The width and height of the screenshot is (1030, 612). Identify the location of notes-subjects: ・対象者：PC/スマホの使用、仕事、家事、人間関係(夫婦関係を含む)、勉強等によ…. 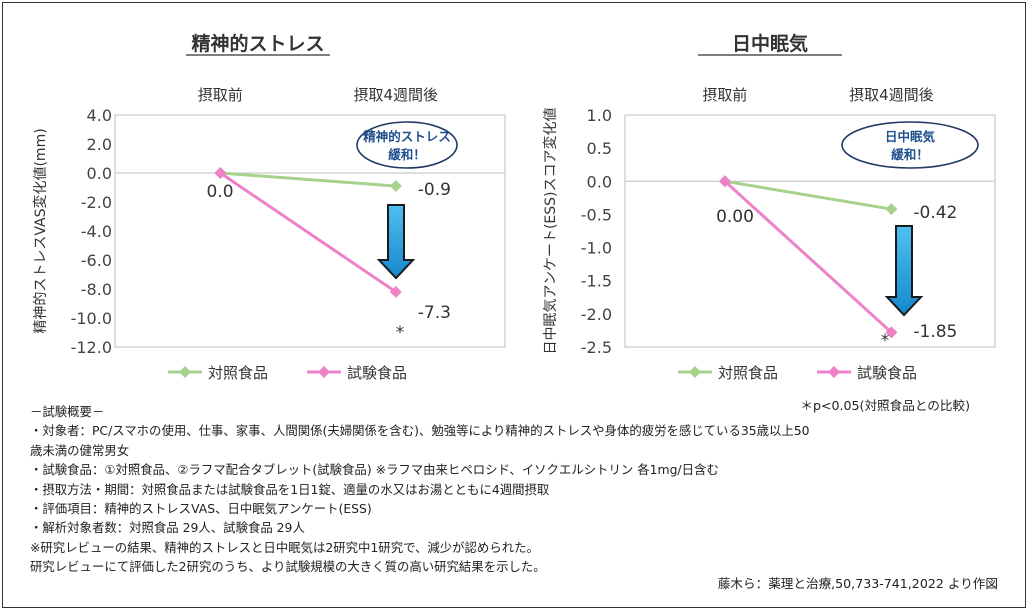
(420, 431).